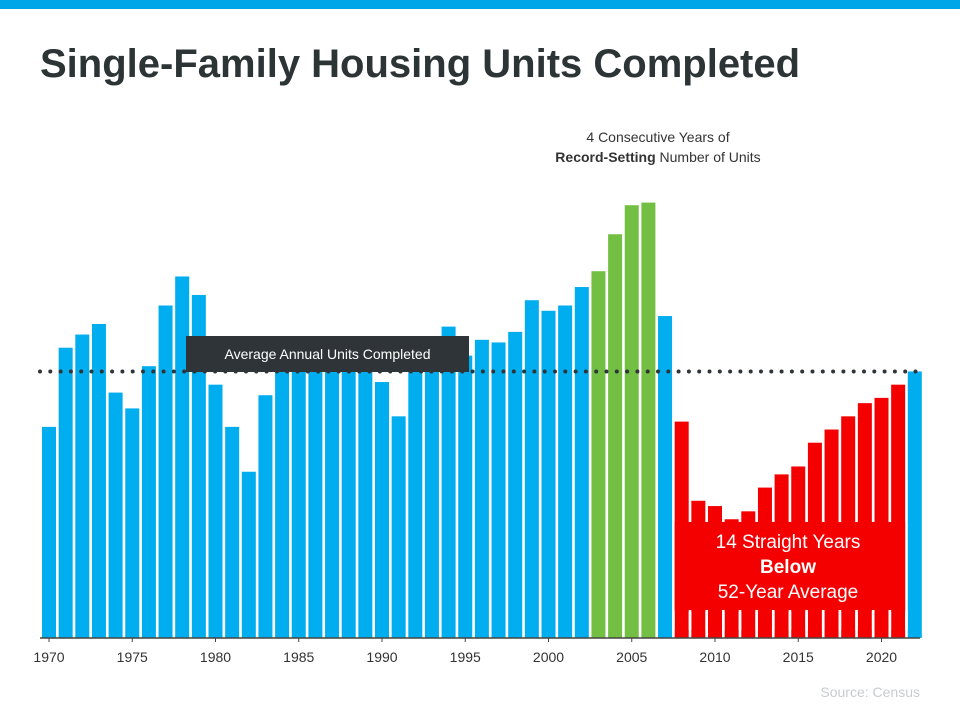 The width and height of the screenshot is (960, 720). Describe the element at coordinates (498, 490) in the screenshot. I see `bar-1997` at that location.